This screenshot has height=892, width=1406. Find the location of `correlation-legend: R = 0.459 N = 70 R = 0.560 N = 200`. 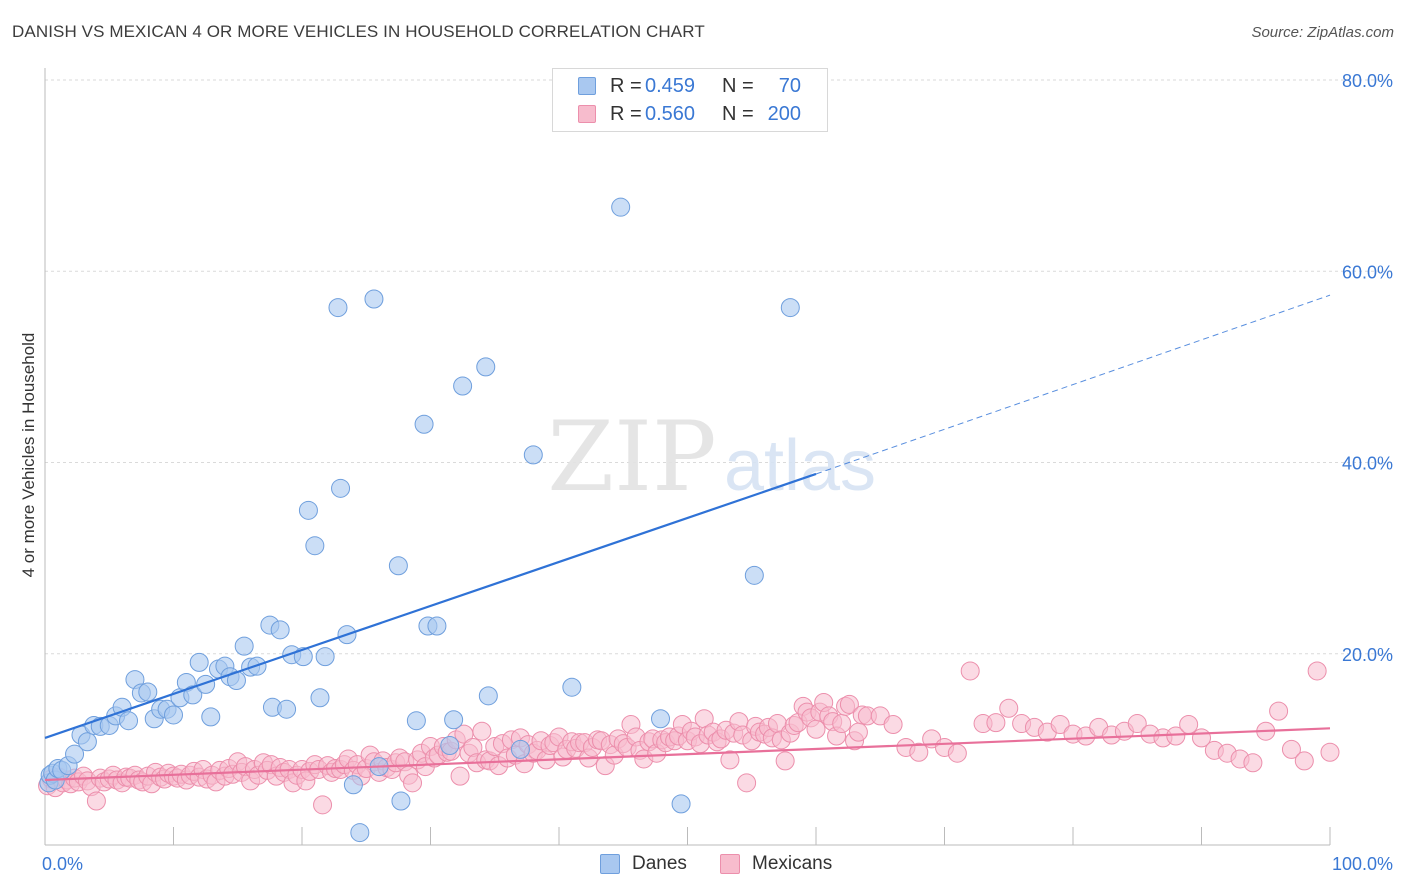

correlation-legend: R = 0.459 N = 70 R = 0.560 N = 200 is located at coordinates (690, 100).